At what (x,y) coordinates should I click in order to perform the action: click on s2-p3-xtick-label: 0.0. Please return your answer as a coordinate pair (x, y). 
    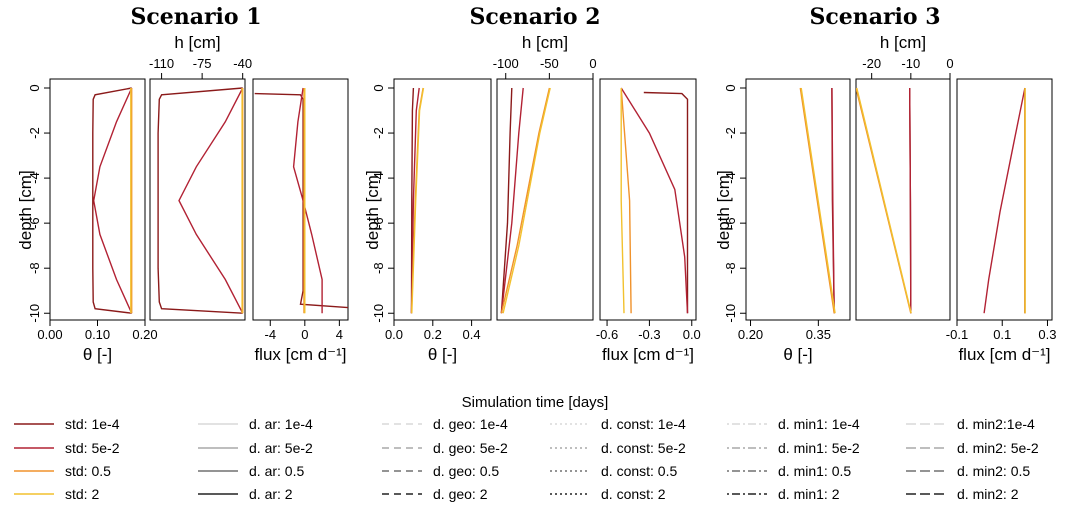
    Looking at the image, I should click on (692, 334).